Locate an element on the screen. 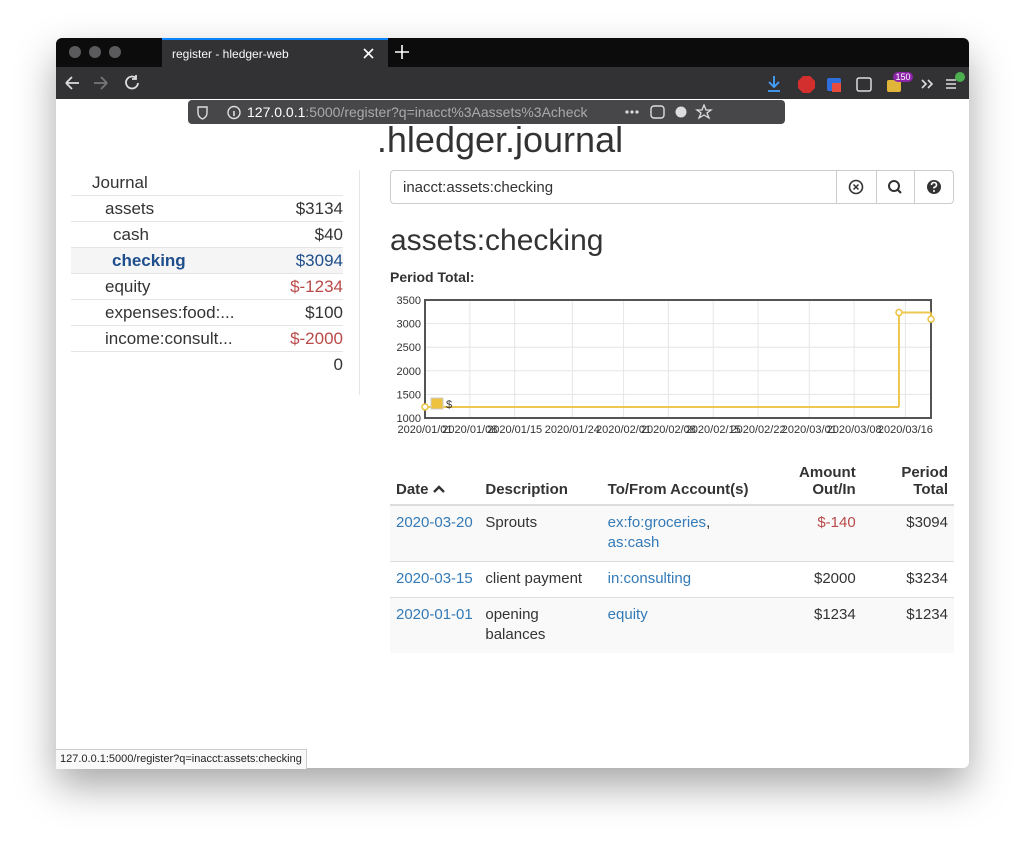 This screenshot has height=842, width=1025. account-amount: $3094 is located at coordinates (319, 261).